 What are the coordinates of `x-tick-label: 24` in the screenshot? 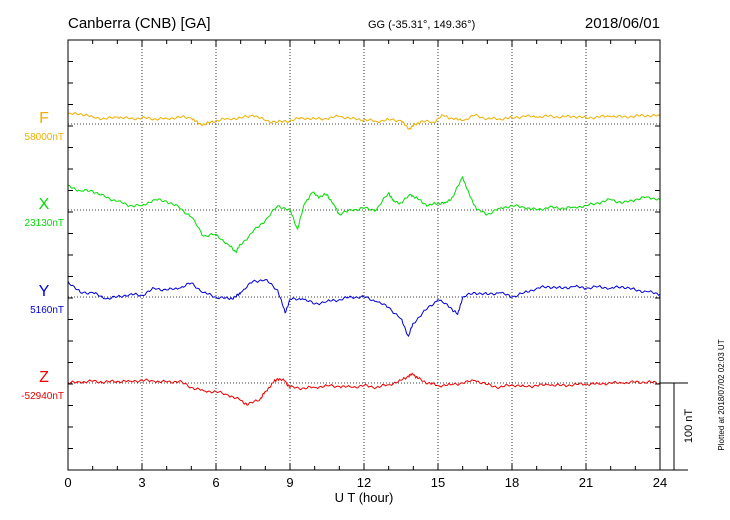 It's located at (660, 482).